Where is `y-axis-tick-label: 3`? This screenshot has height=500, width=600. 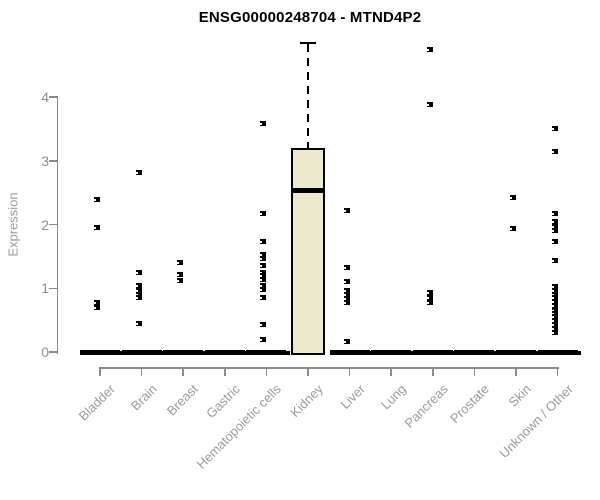 y-axis-tick-label: 3 is located at coordinates (45, 160).